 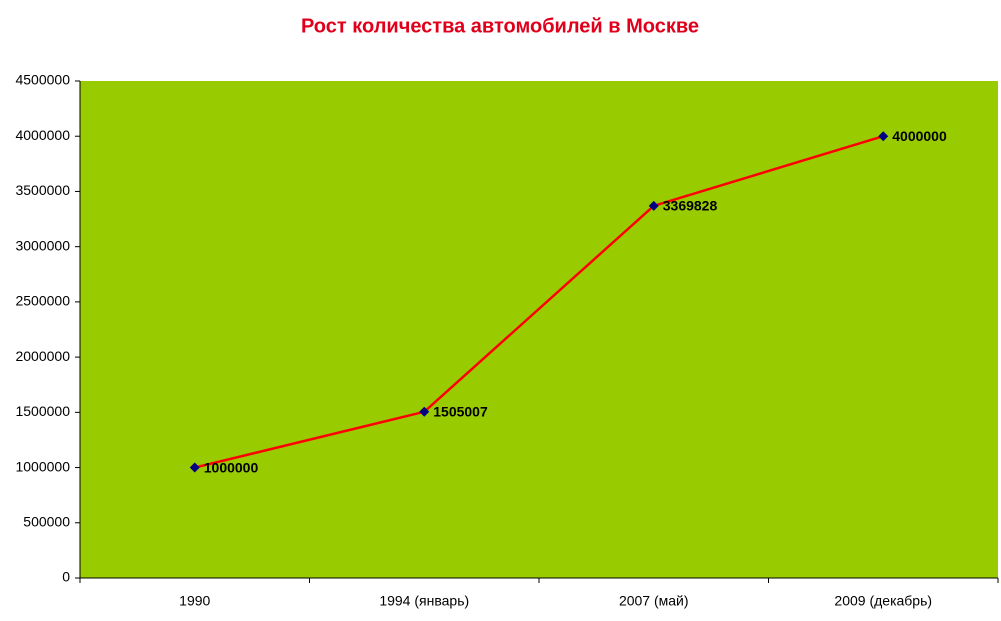 What do you see at coordinates (42, 190) in the screenshot?
I see `y-tick-label: 3500000` at bounding box center [42, 190].